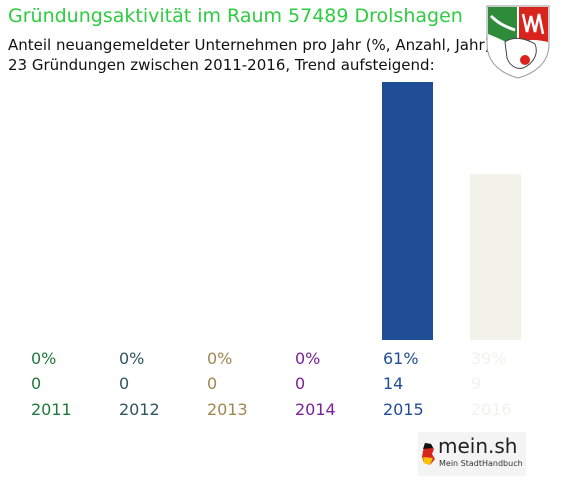  Describe the element at coordinates (227, 409) in the screenshot. I see `year-label-2013: 2013` at that location.